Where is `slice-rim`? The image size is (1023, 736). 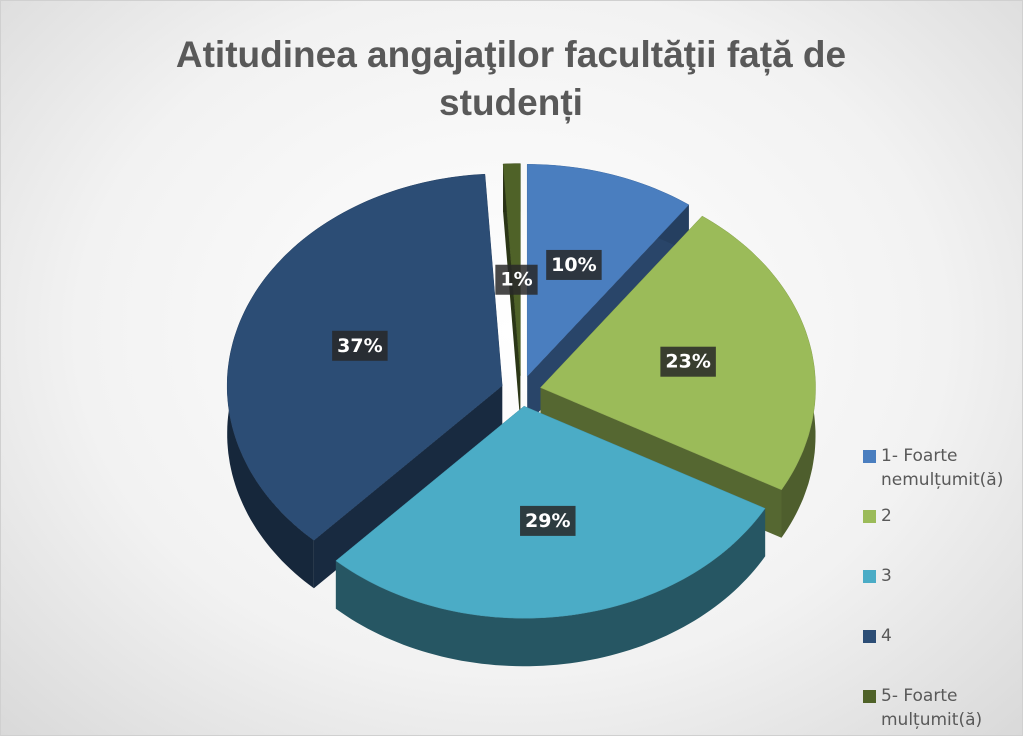 slice-rim is located at coordinates (550, 587).